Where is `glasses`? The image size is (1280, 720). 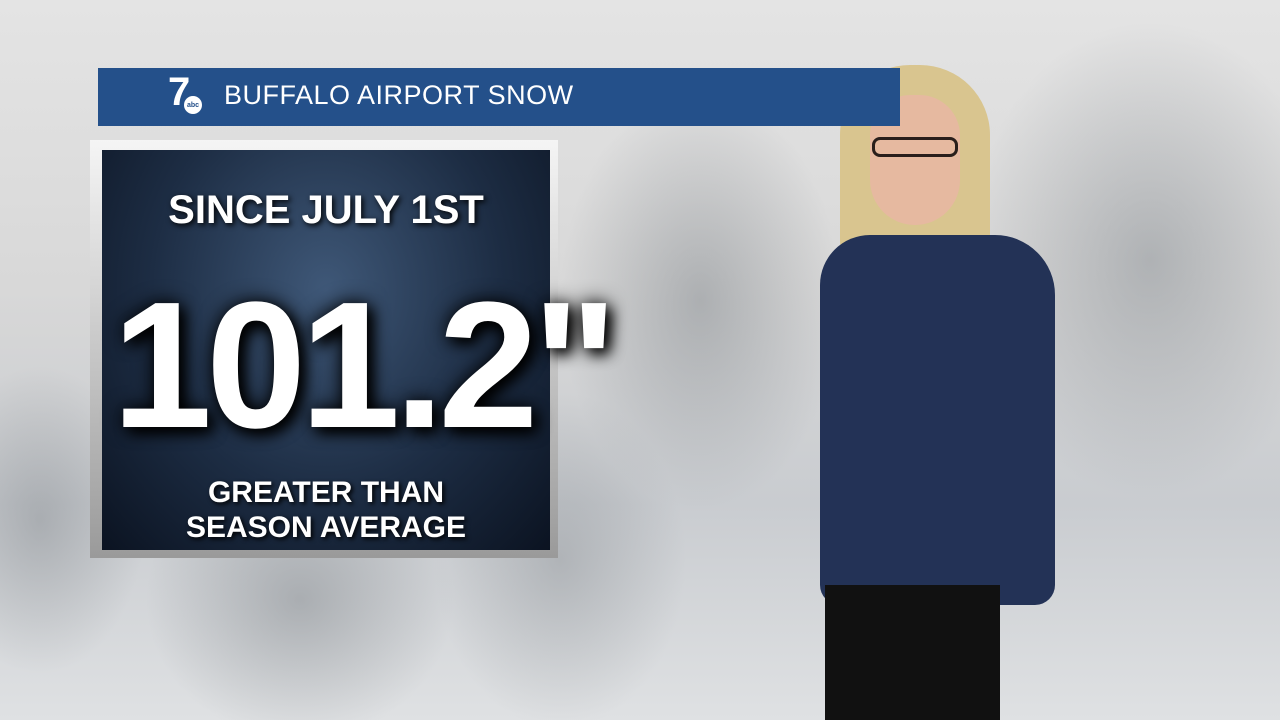 glasses is located at coordinates (915, 147).